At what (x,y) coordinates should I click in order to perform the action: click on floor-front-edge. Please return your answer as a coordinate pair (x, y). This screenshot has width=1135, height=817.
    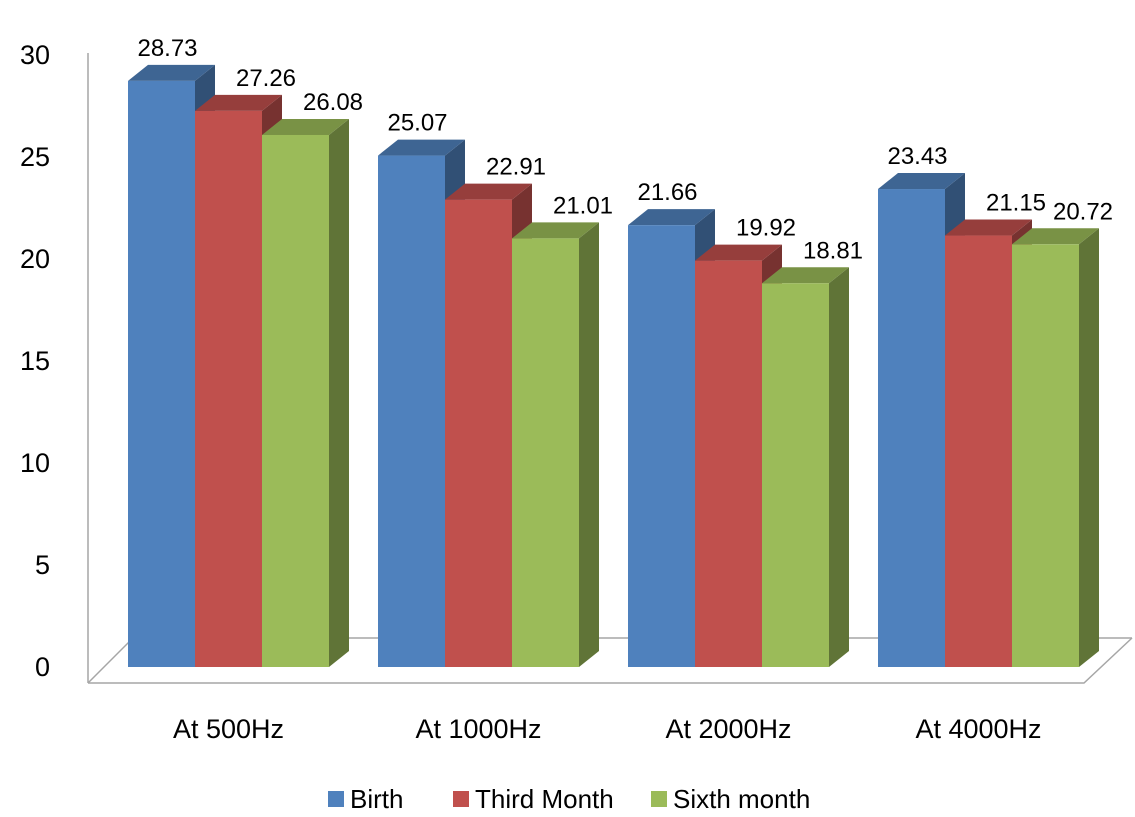
    Looking at the image, I should click on (610, 660).